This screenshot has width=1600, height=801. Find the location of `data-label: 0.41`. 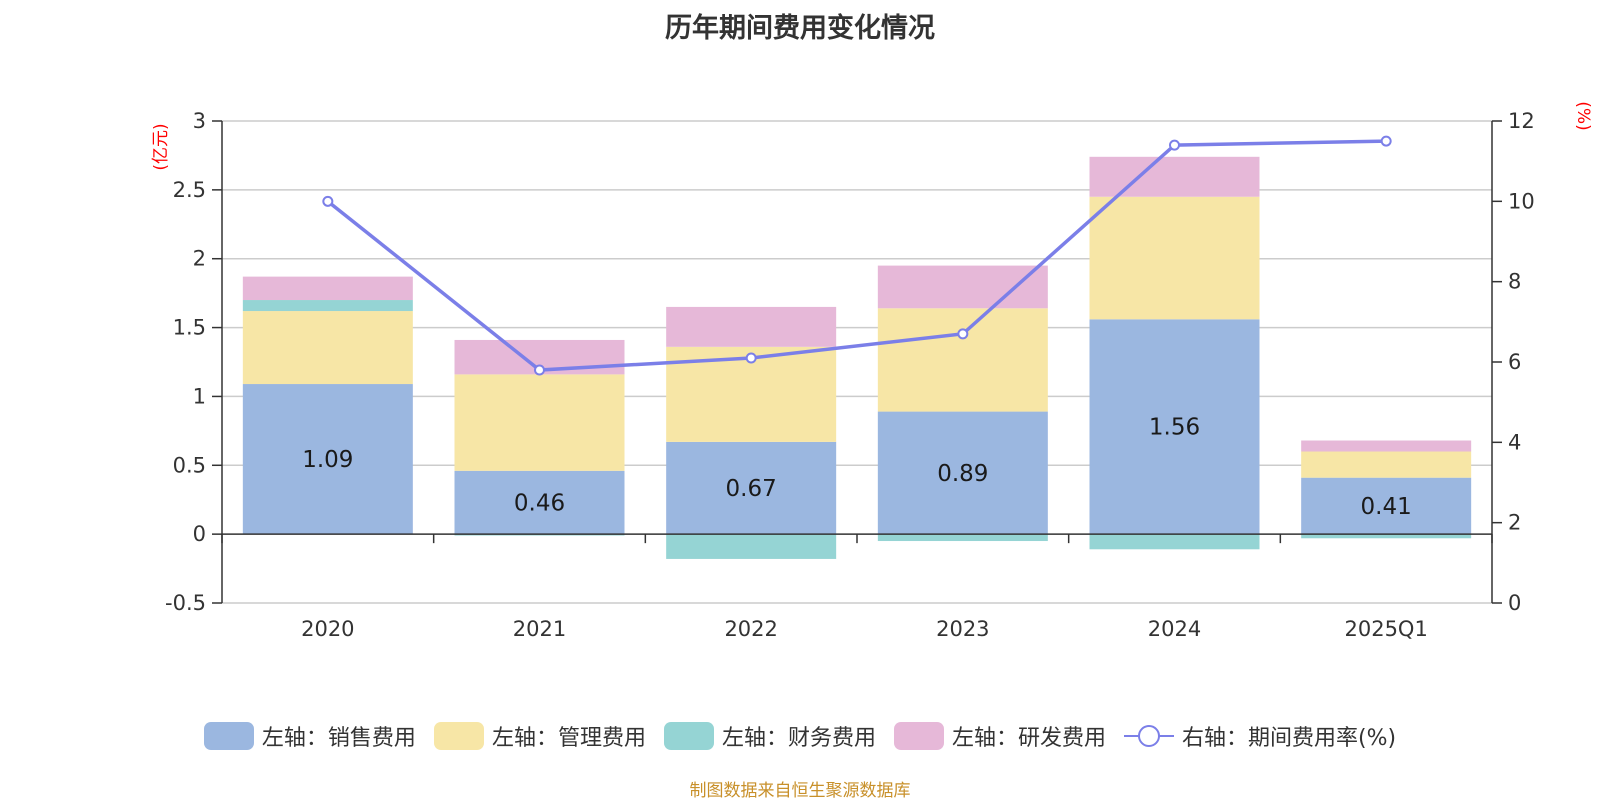

data-label: 0.41 is located at coordinates (1386, 507).